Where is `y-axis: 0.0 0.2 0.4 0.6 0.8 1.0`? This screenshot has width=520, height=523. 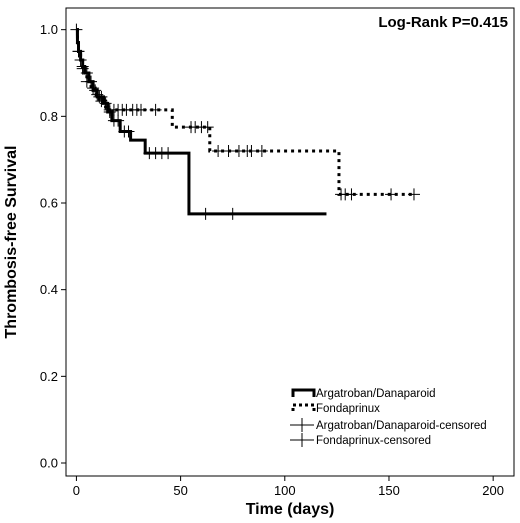 y-axis: 0.0 0.2 0.4 0.6 0.8 1.0 is located at coordinates (53, 246).